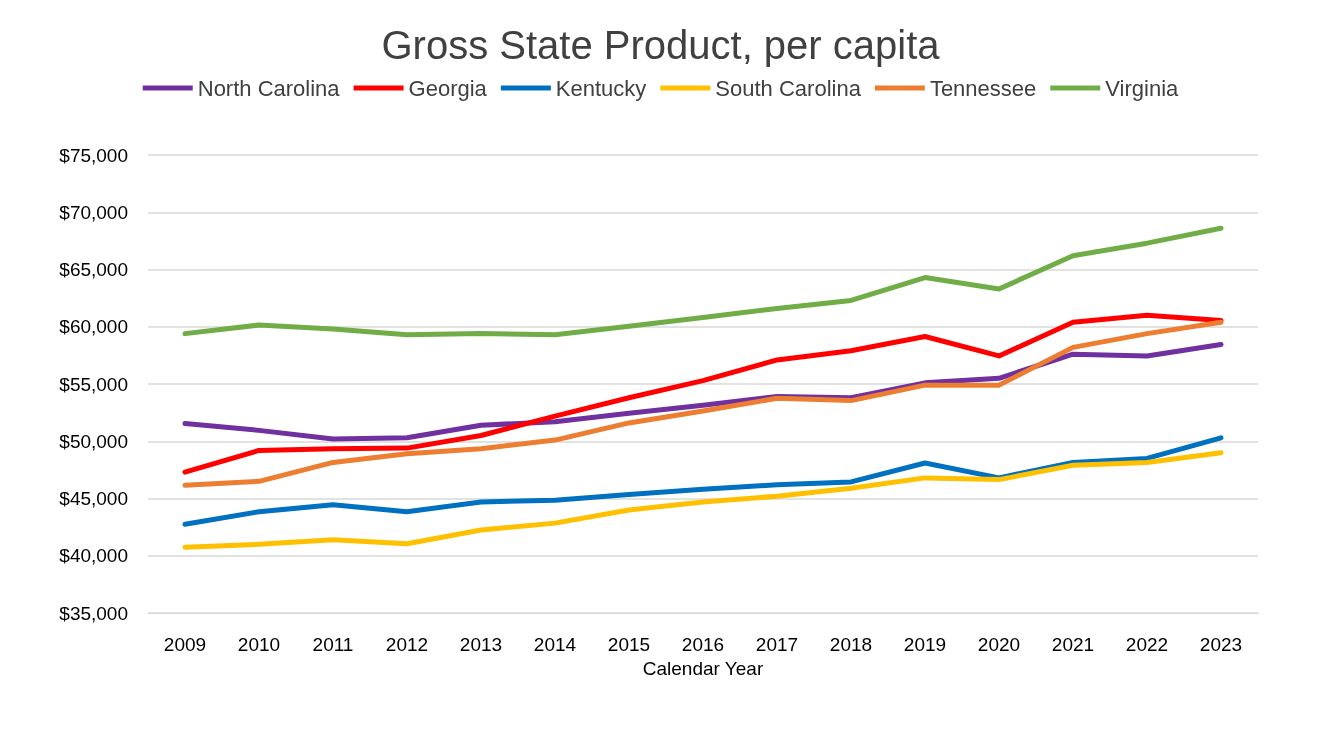 The width and height of the screenshot is (1321, 732). Describe the element at coordinates (93, 384) in the screenshot. I see `y-tick-label: $55,000` at that location.